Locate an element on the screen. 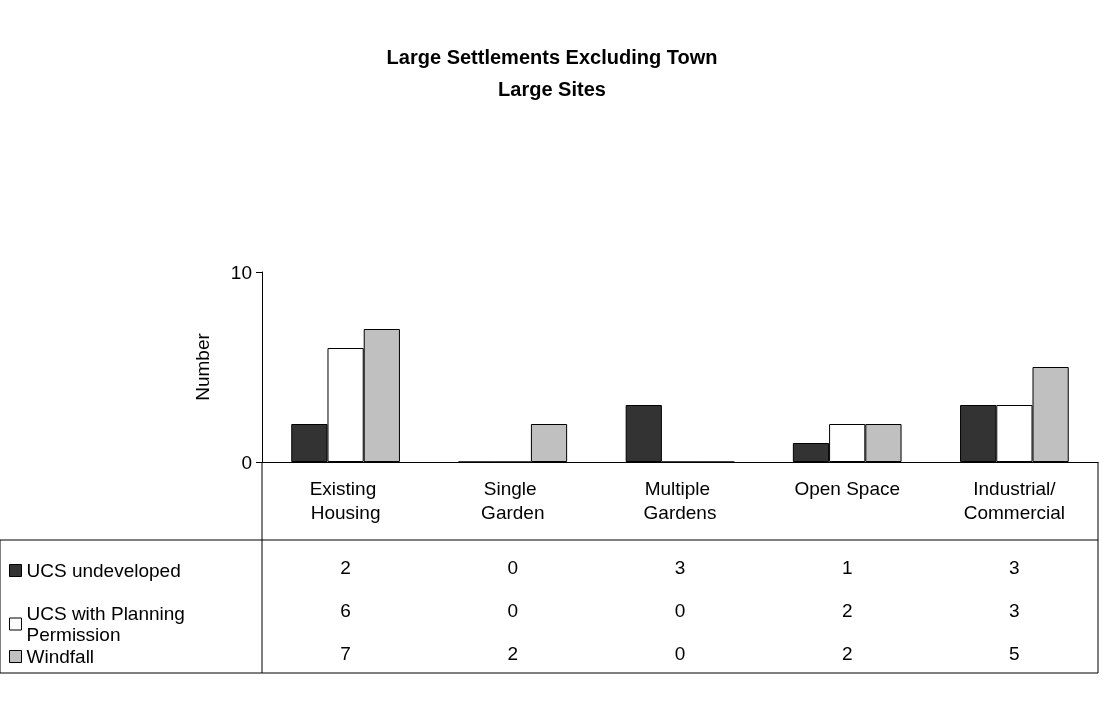  x-tick-label: Existing Housing is located at coordinates (345, 500).